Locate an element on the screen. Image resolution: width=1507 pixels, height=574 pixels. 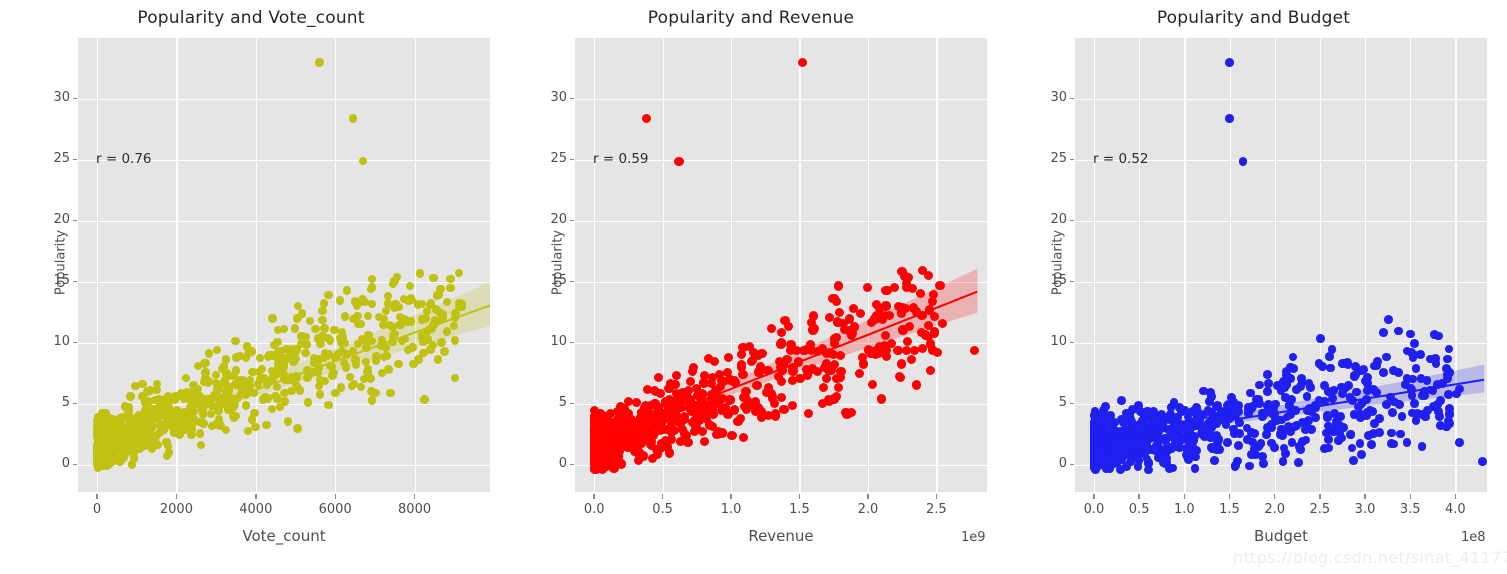
y-axis-tick-mark is located at coordinates (75, 98).